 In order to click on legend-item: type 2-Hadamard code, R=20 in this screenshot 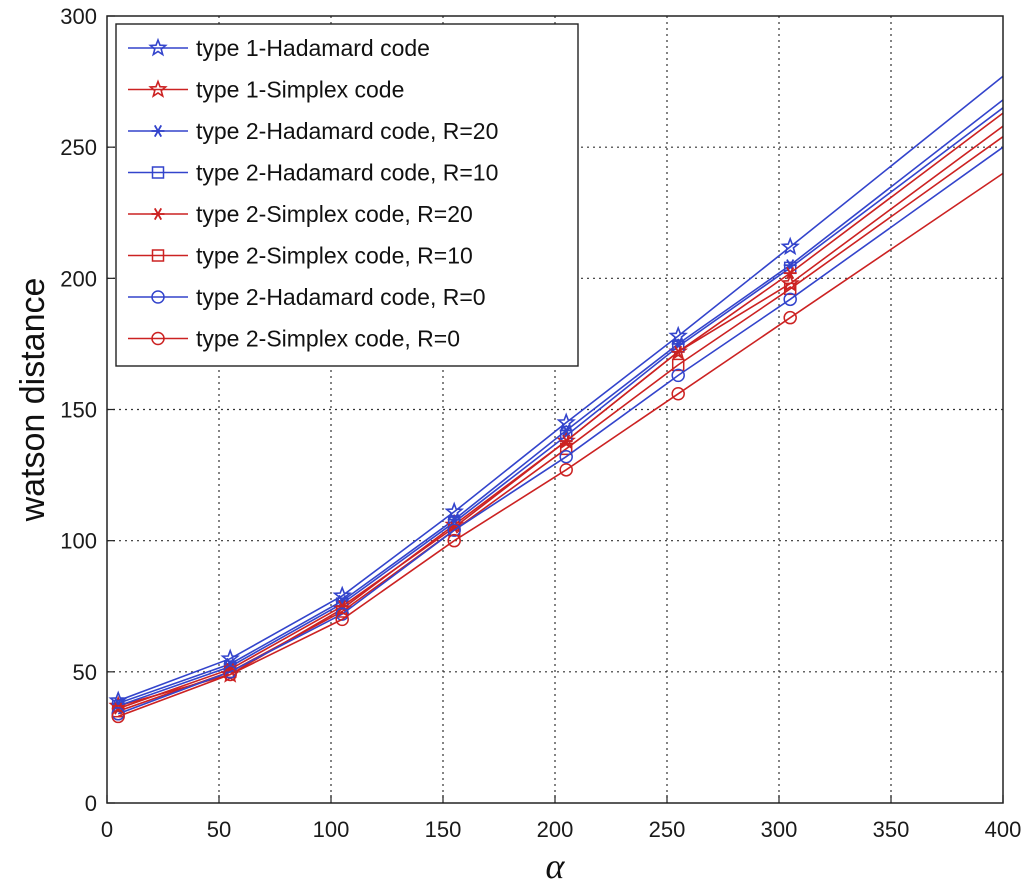, I will do `click(313, 131)`.